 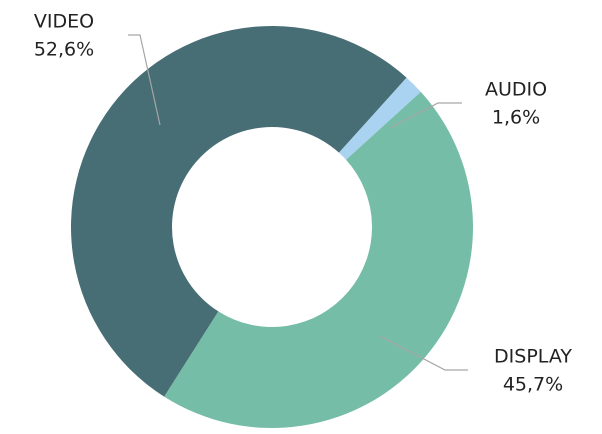 What do you see at coordinates (64, 50) in the screenshot?
I see `value-label: 52,6%` at bounding box center [64, 50].